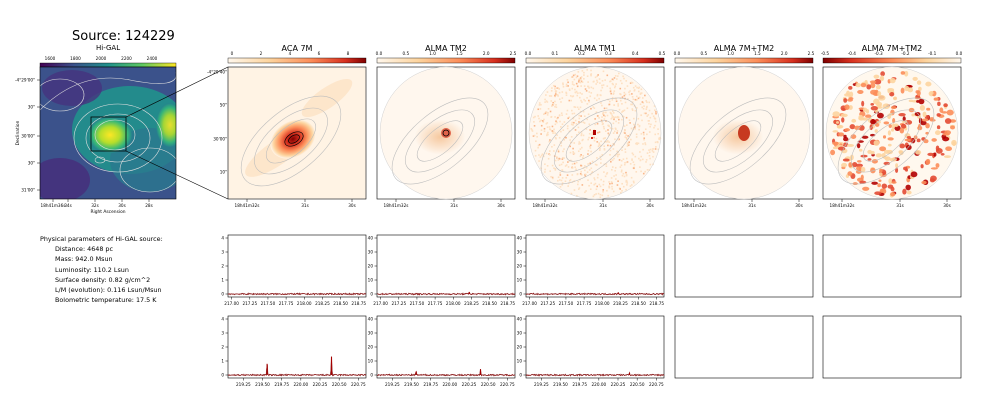 The image size is (1000, 405). I want to click on spectrum-xtick-label: 219.25, so click(243, 384).